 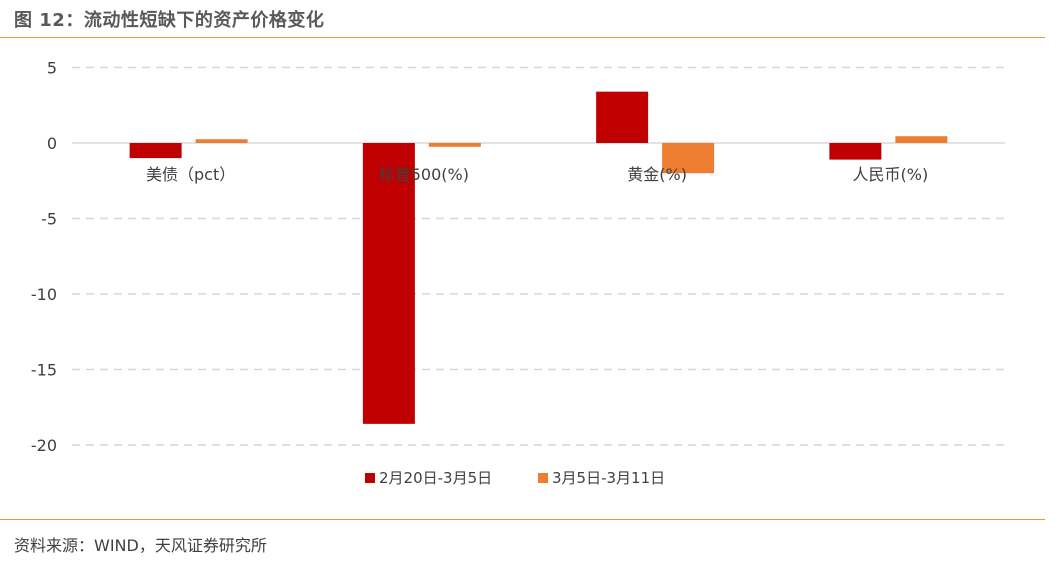 What do you see at coordinates (891, 174) in the screenshot?
I see `category-label: 人民币(%)` at bounding box center [891, 174].